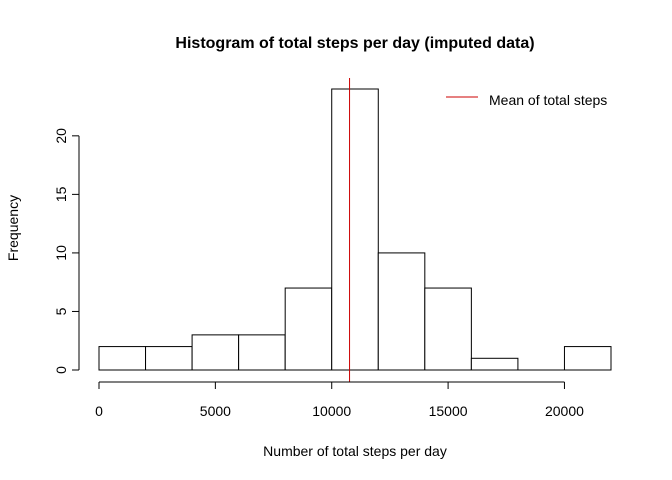 The width and height of the screenshot is (672, 480). What do you see at coordinates (99, 411) in the screenshot?
I see `x-tick-label-0: 0` at bounding box center [99, 411].